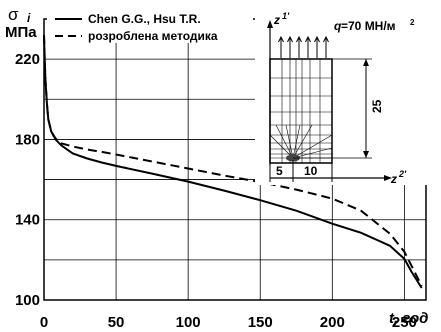 This screenshot has height=332, width=441. What do you see at coordinates (311, 171) in the screenshot?
I see `width-dimension-label-2: 10` at bounding box center [311, 171].